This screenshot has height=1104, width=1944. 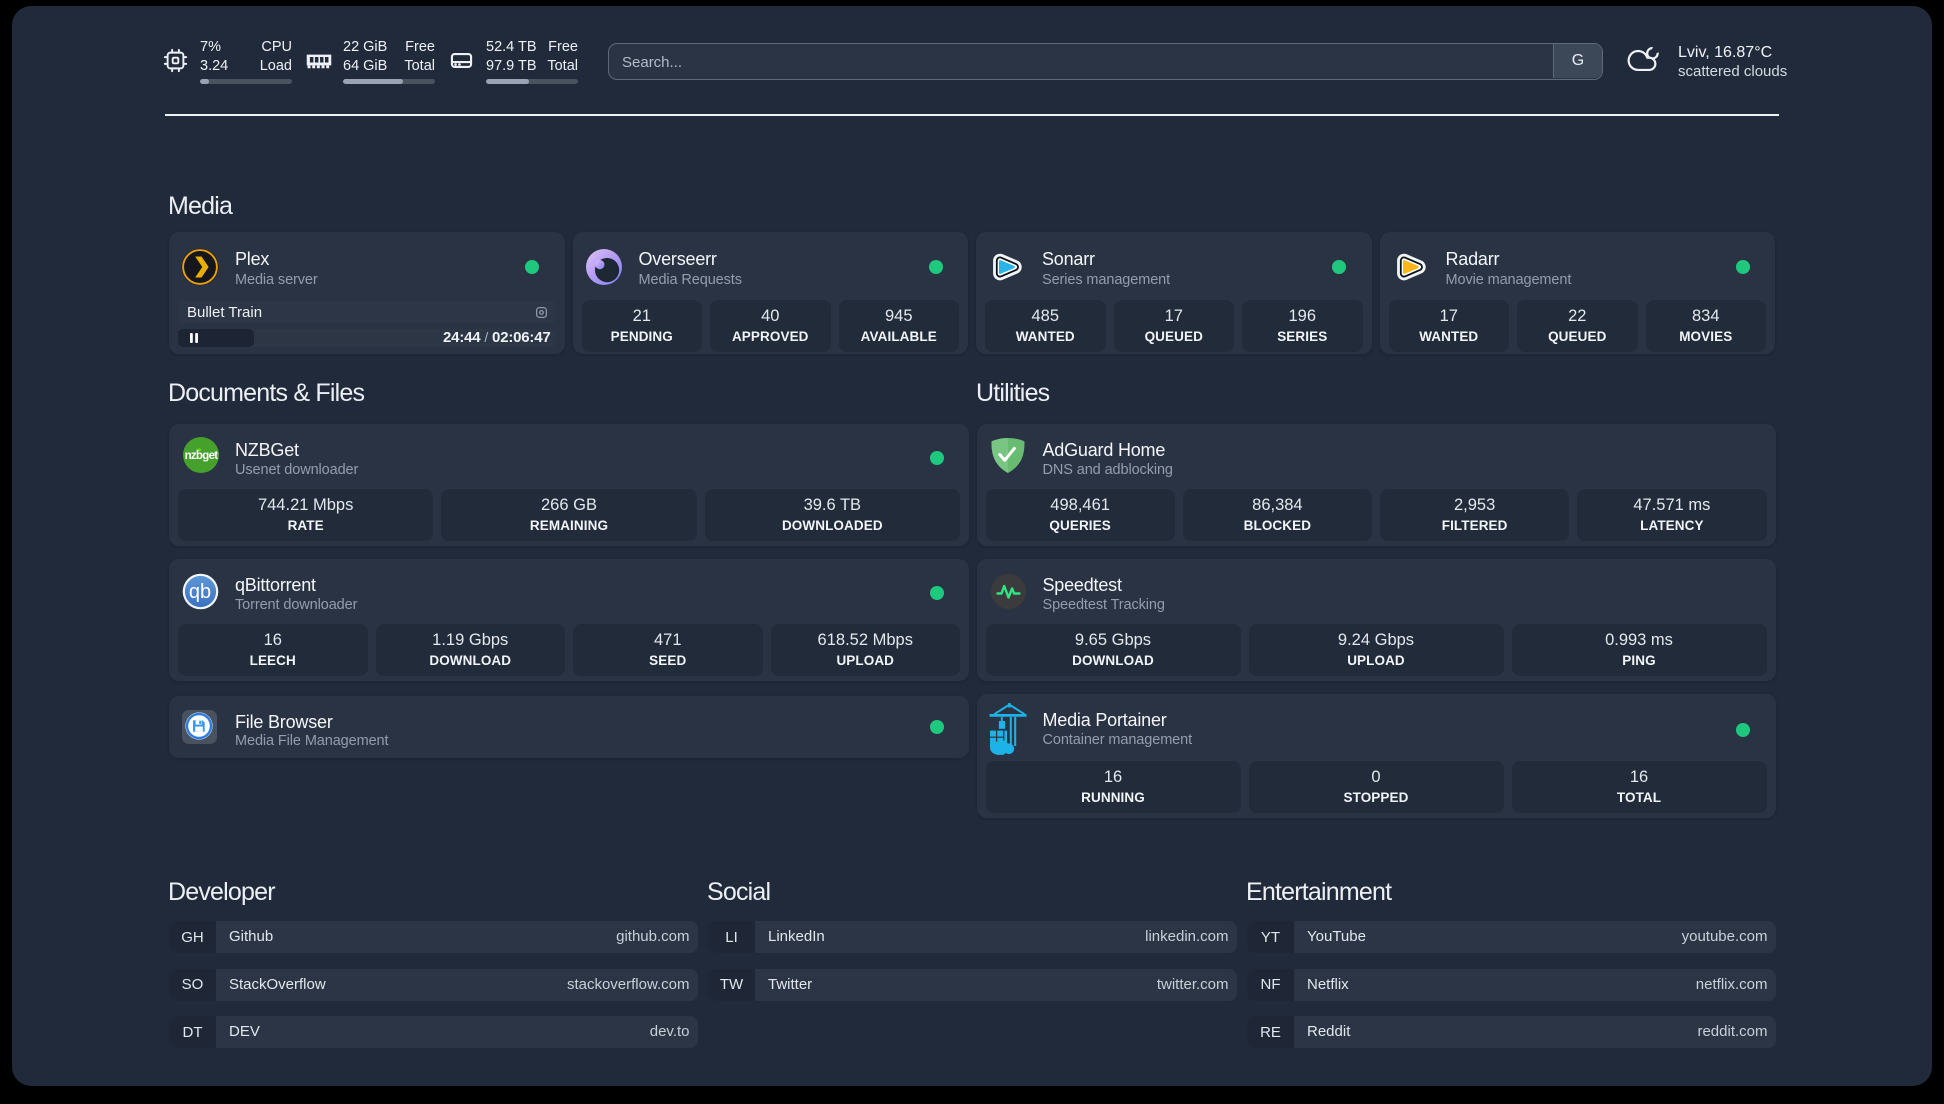 I want to click on svg-text: nzbget, so click(x=202, y=456).